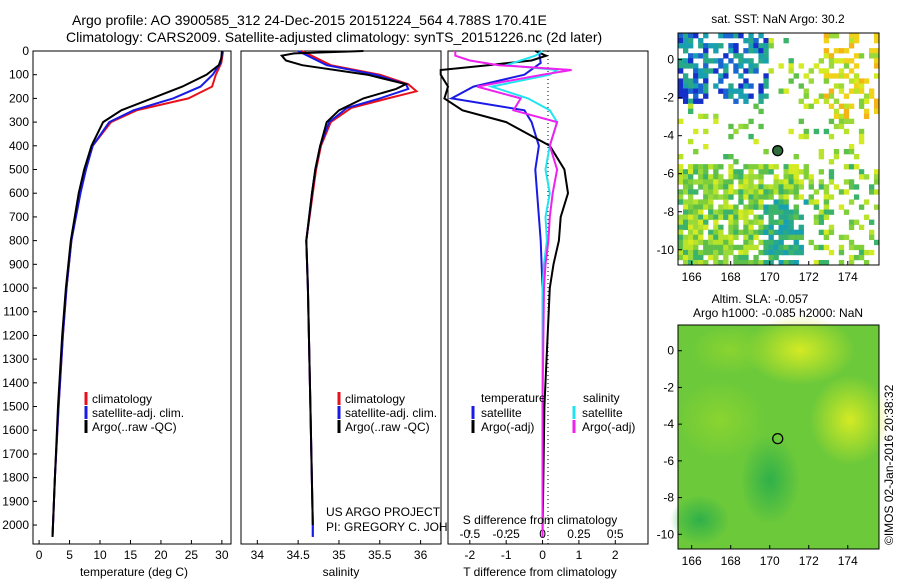 The height and width of the screenshot is (585, 900). What do you see at coordinates (757, 168) in the screenshot?
I see `sst-axes: 166 168 170 172 174 0 -2 -4 -6 -8 -10` at bounding box center [757, 168].